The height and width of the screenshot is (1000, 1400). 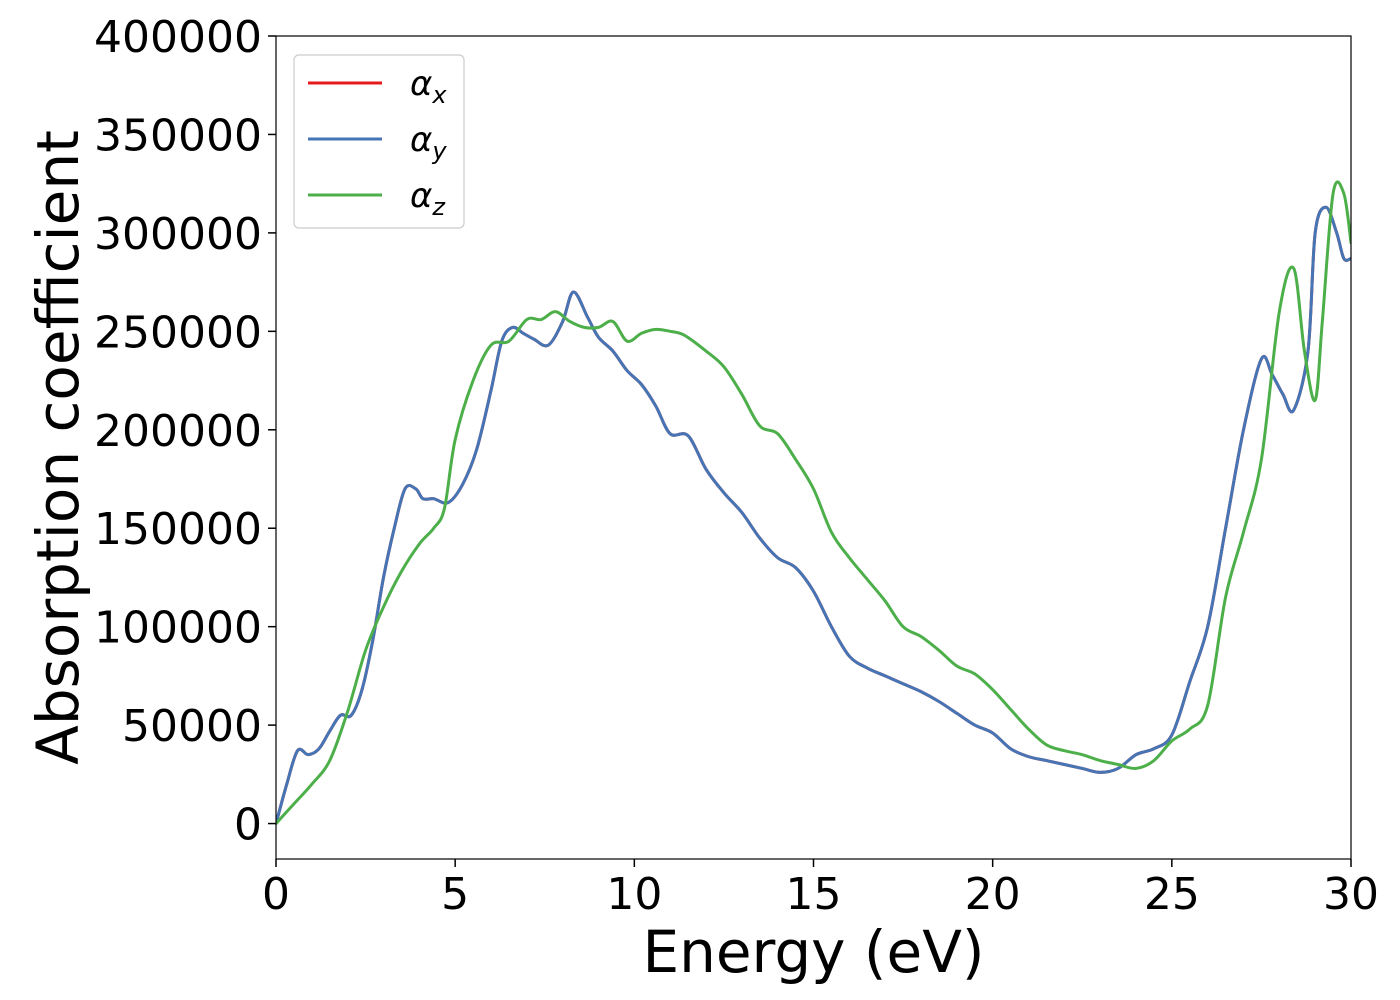 I want to click on y-tick-label: 400000, so click(x=178, y=37).